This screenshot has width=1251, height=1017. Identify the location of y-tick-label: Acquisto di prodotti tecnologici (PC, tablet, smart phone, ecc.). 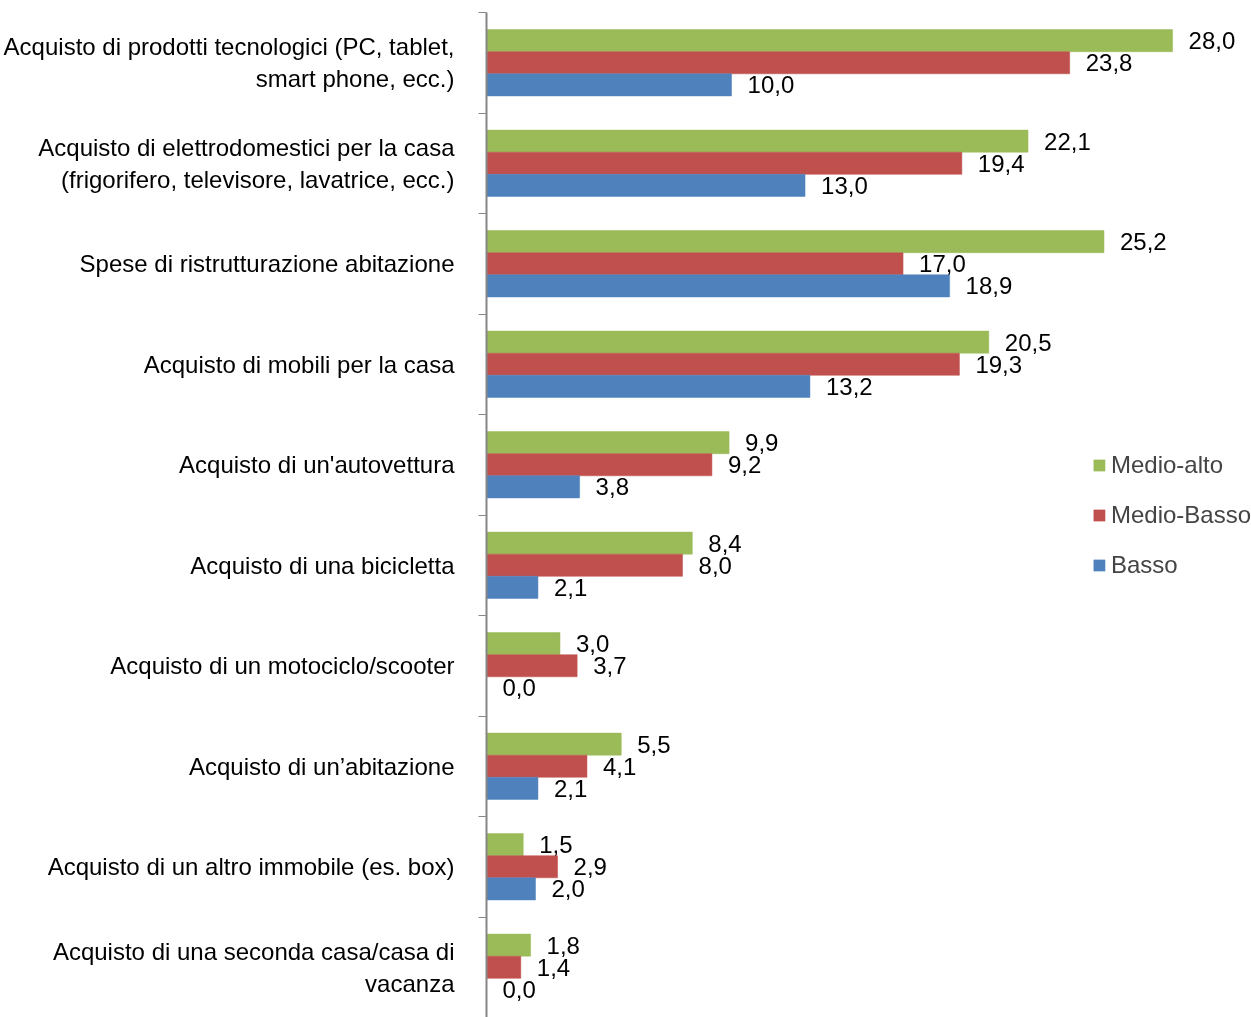
(229, 63).